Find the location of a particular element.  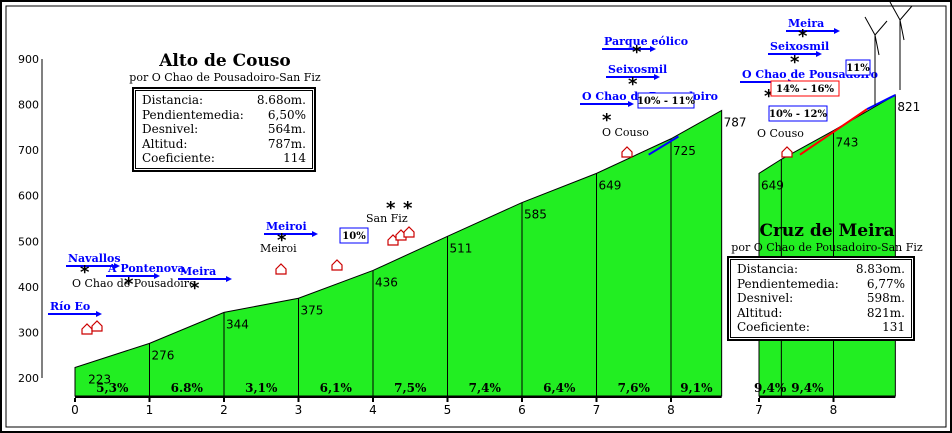

place-label-blue: A Pontenova is located at coordinates (146, 268).